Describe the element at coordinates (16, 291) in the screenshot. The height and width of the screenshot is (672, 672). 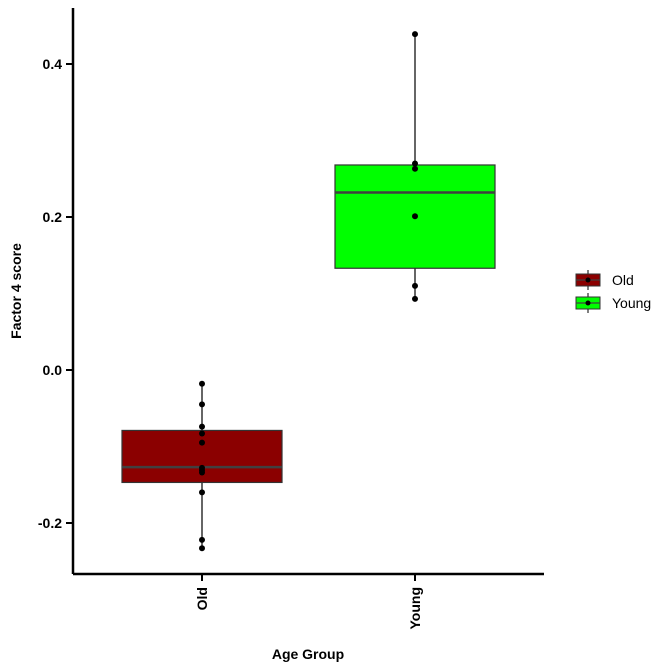
I see `y-axis-title: Factor 4 score` at that location.